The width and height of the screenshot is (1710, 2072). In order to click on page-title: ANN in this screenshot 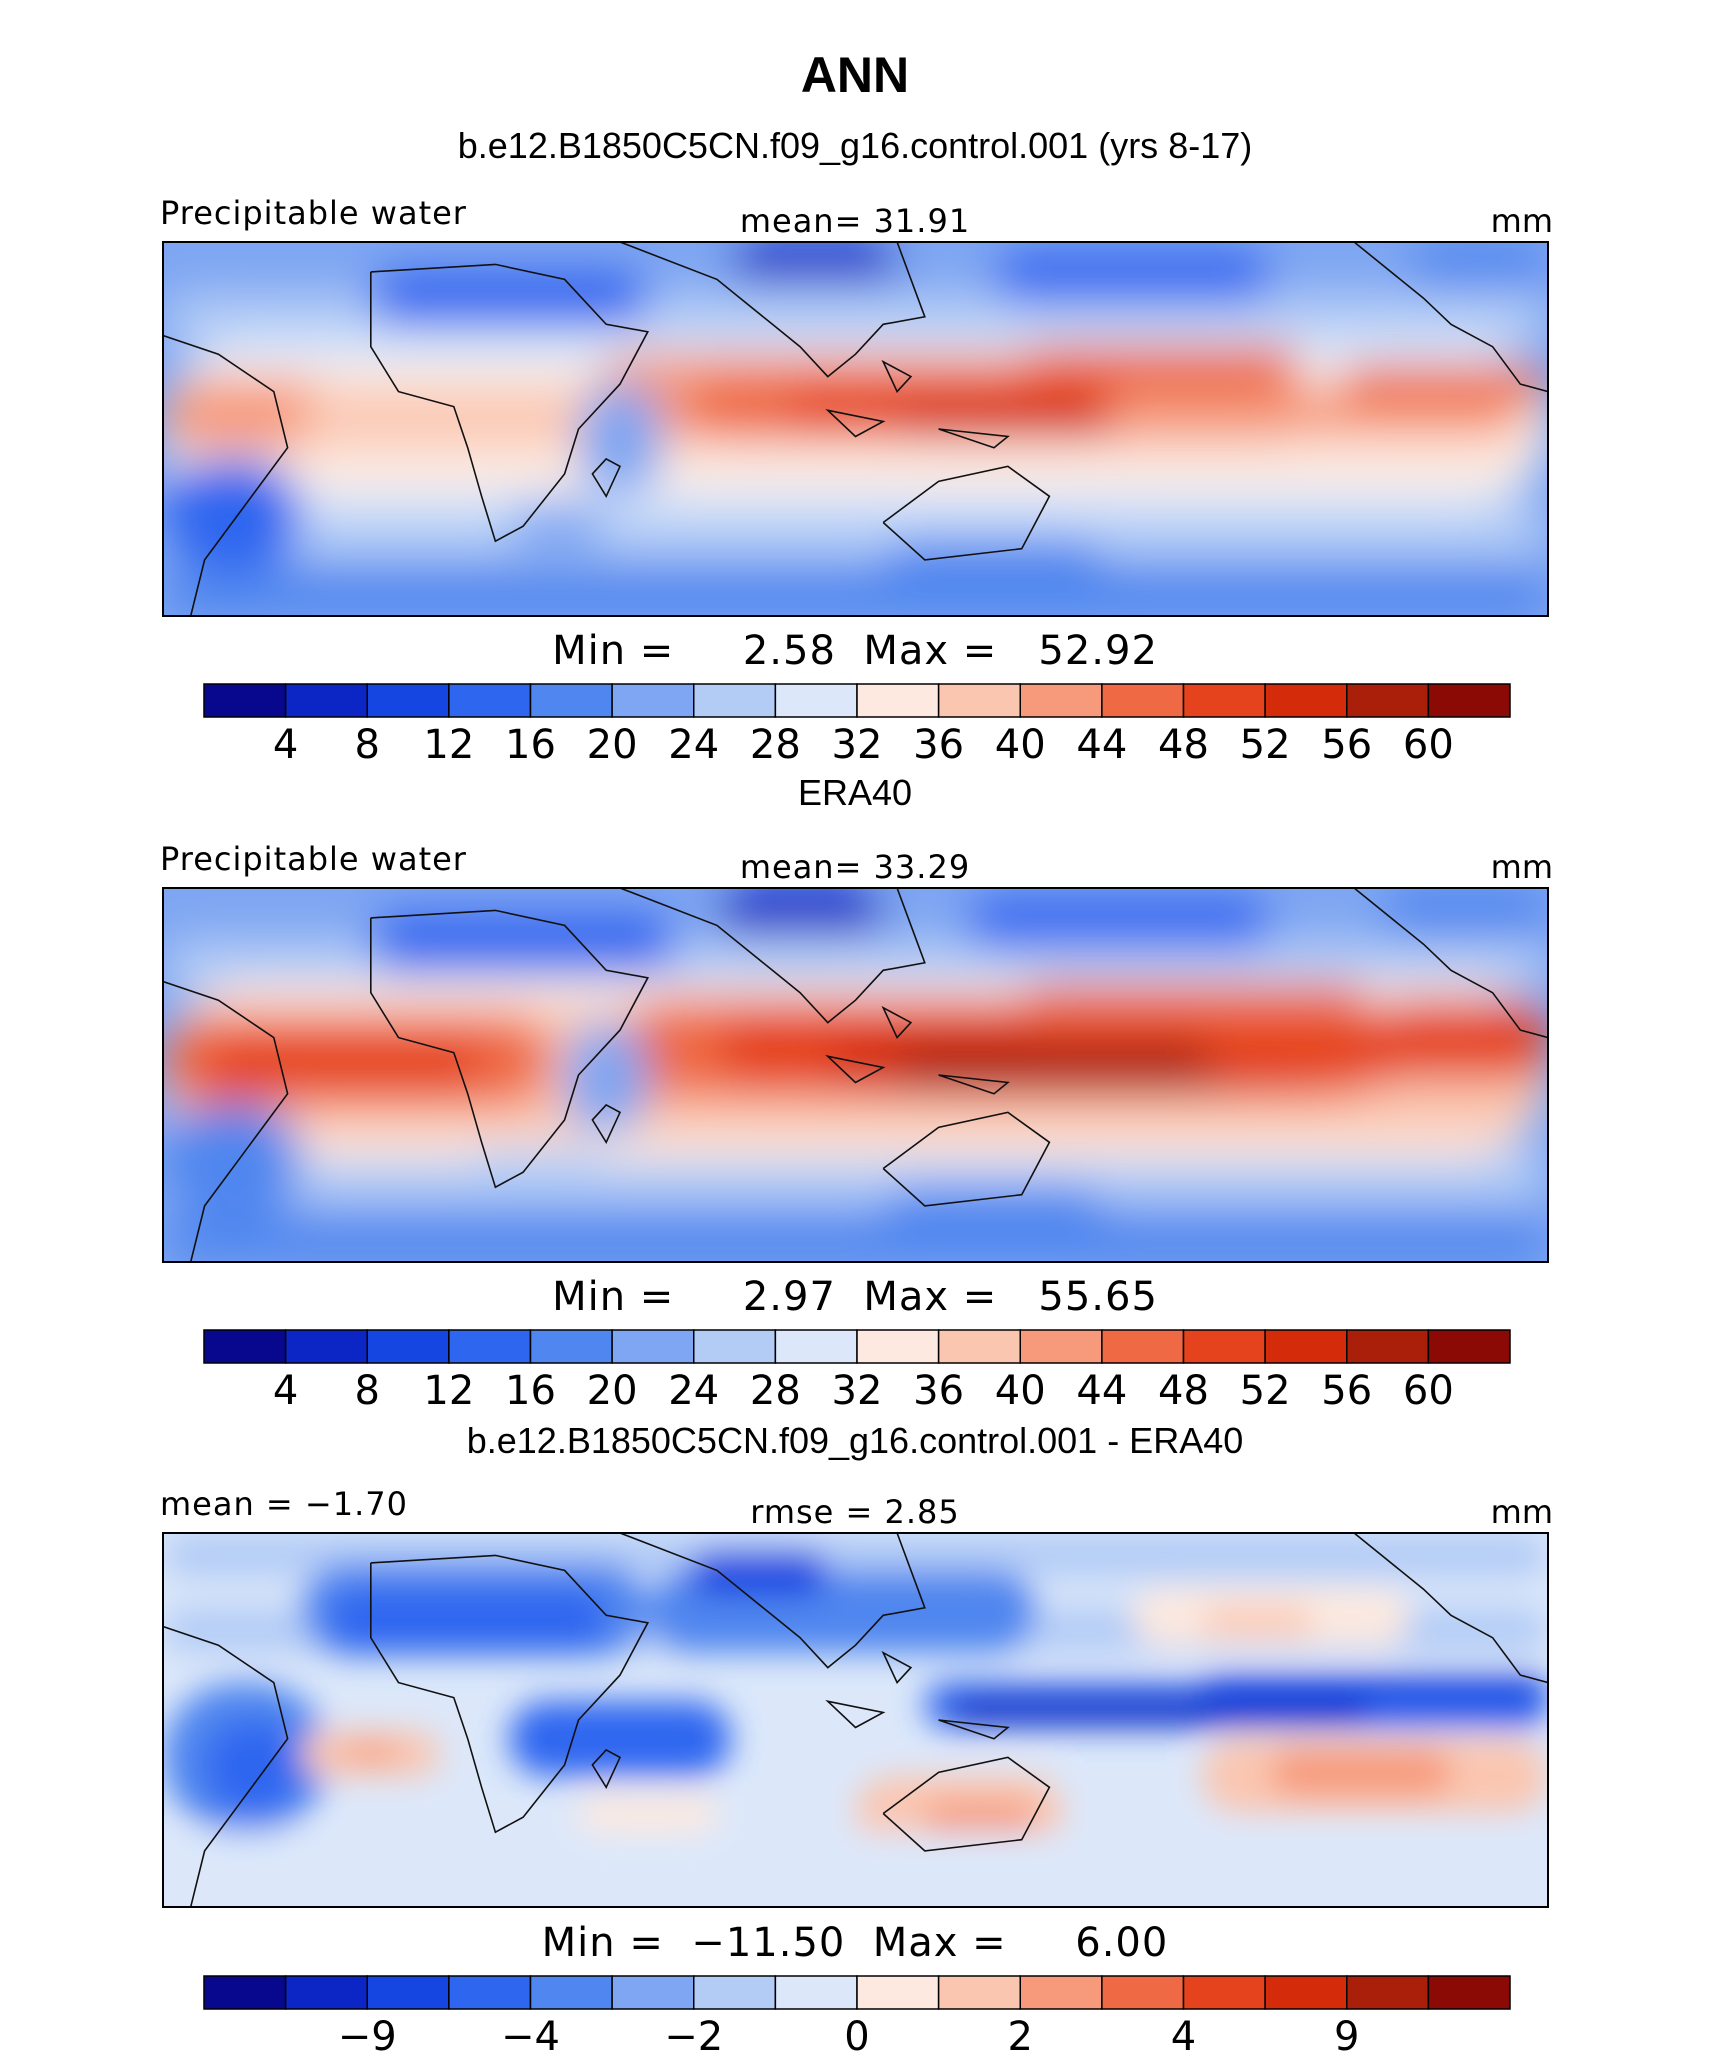, I will do `click(855, 75)`.